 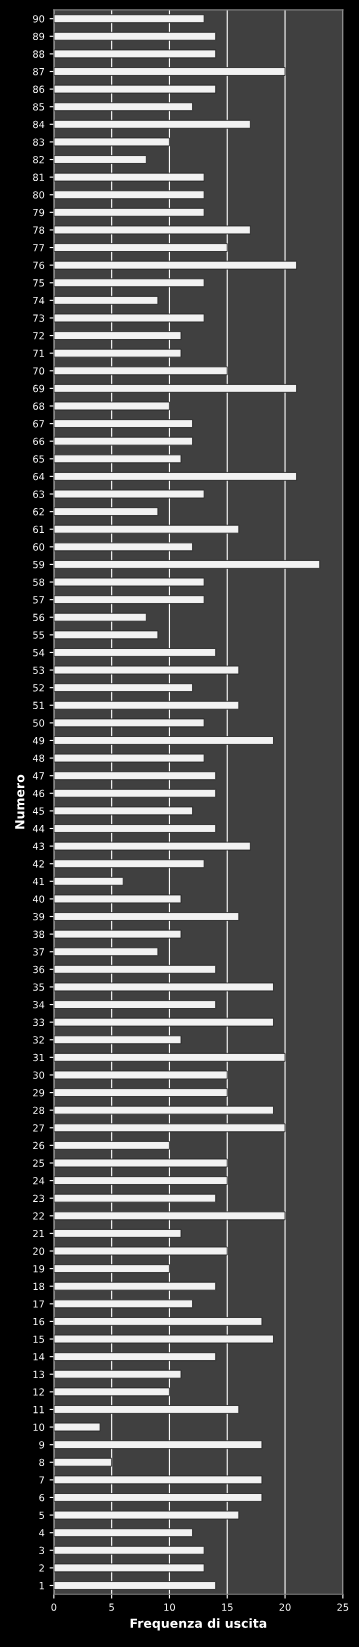 What do you see at coordinates (39, 1357) in the screenshot?
I see `y-tick-label: 14` at bounding box center [39, 1357].